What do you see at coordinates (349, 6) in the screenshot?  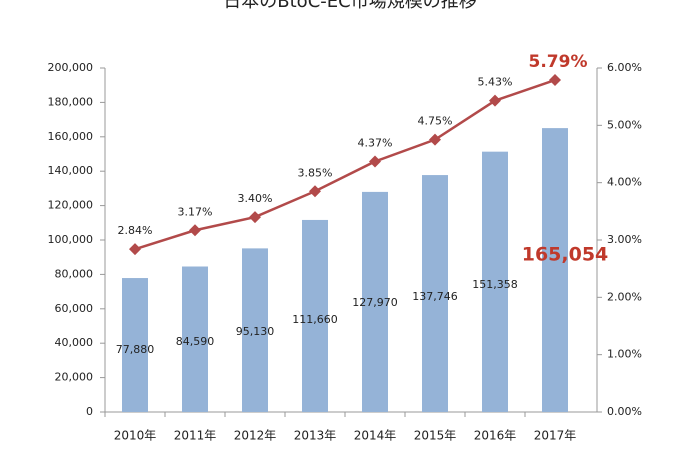 I see `chart-title: 日本のBtoC-EC市場規模の推移` at bounding box center [349, 6].